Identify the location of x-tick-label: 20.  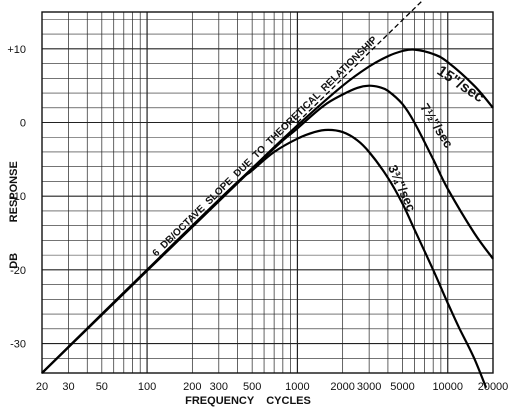
(42, 387).